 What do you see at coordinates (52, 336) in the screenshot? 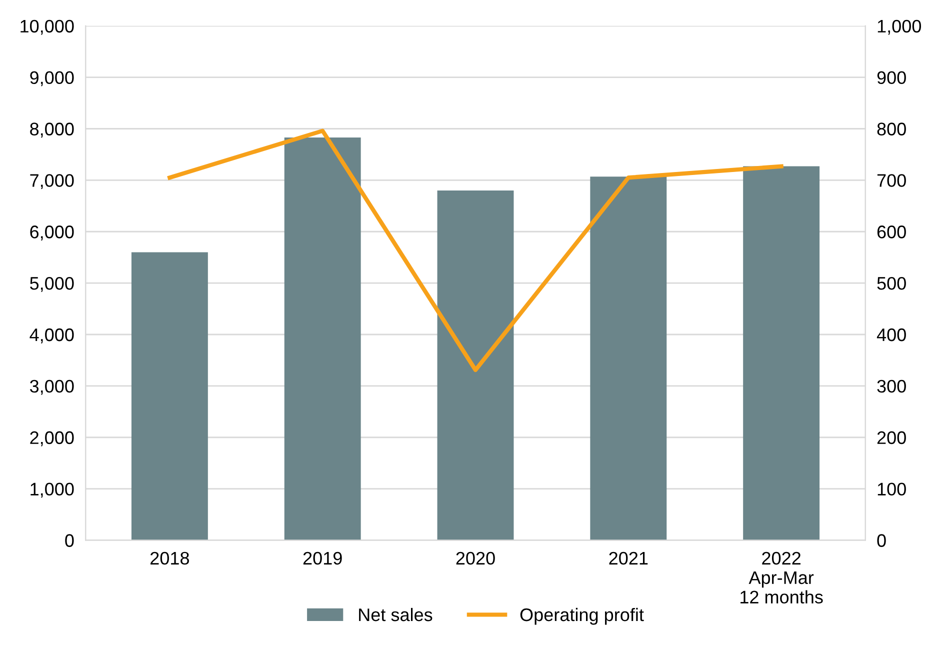
I see `y-tick-label: 4,000` at bounding box center [52, 336].